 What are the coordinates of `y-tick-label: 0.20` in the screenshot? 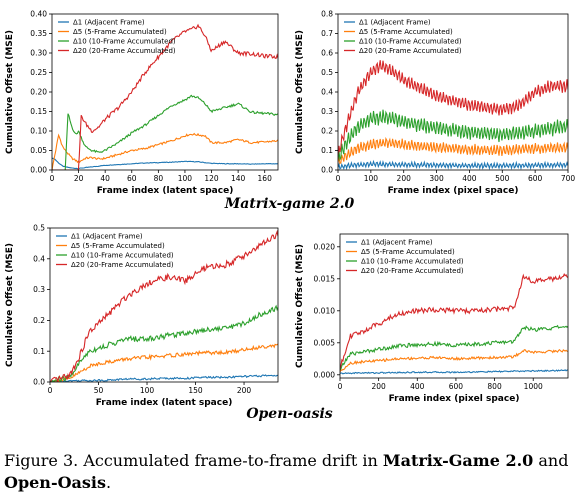 It's located at (38, 92).